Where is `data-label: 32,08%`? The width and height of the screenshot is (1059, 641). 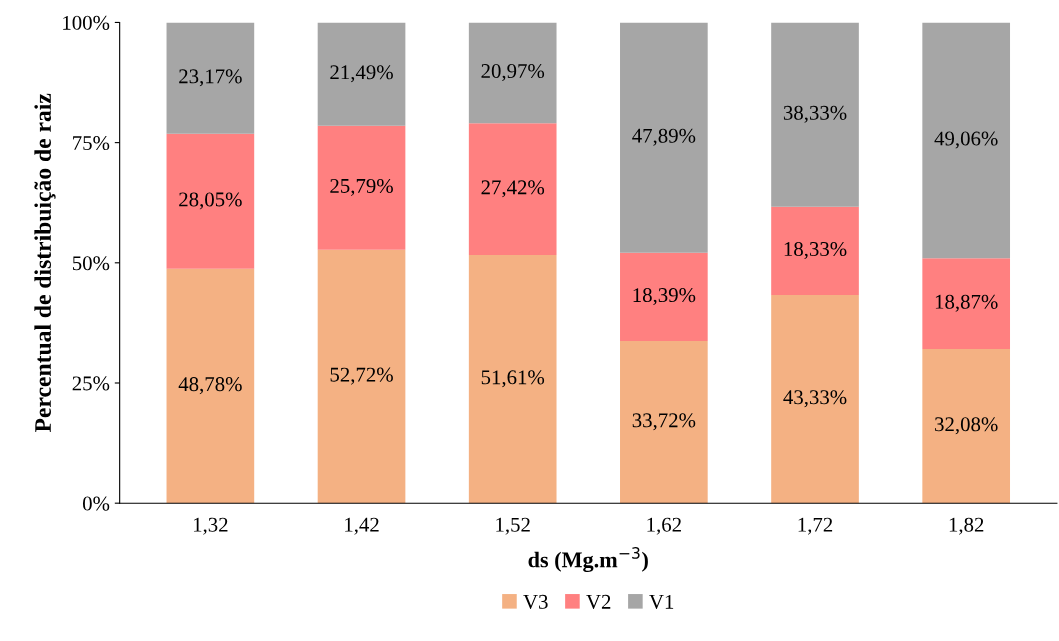 data-label: 32,08% is located at coordinates (966, 426).